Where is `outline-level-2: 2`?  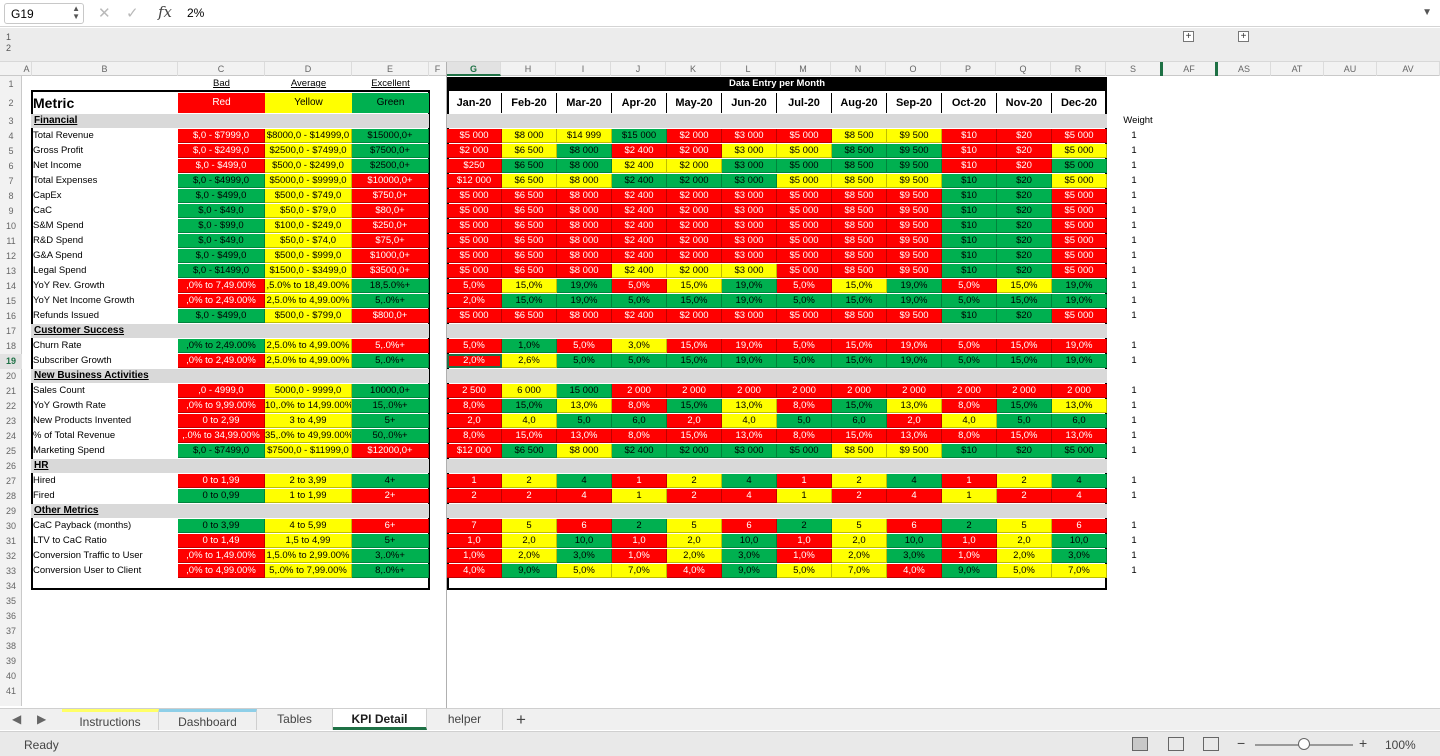 outline-level-2: 2 is located at coordinates (9, 48).